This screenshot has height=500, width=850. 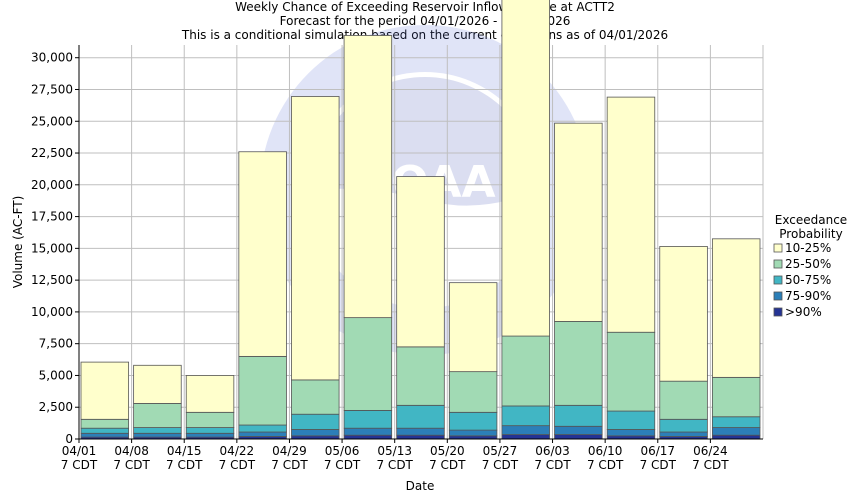 What do you see at coordinates (52, 185) in the screenshot?
I see `y-tick-label: 20,000` at bounding box center [52, 185].